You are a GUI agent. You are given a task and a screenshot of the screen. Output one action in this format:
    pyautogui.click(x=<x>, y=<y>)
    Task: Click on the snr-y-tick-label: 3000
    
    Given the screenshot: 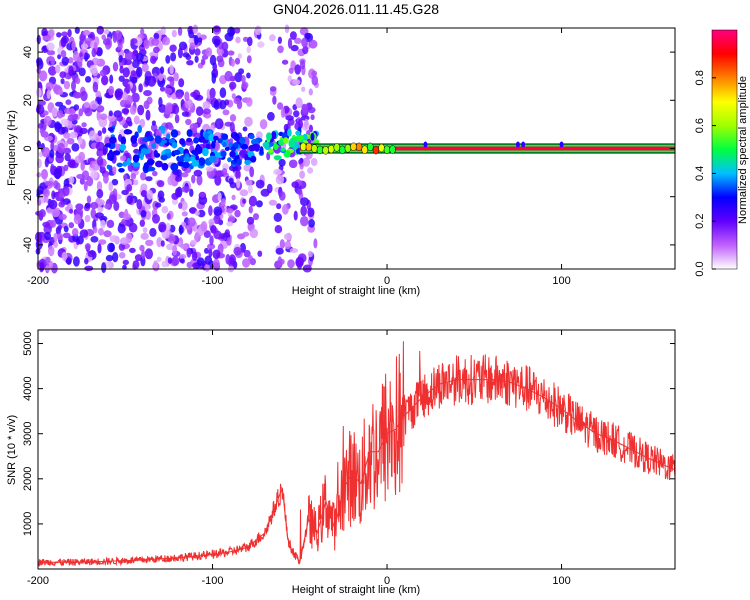 What is the action you would take?
    pyautogui.click(x=28, y=433)
    